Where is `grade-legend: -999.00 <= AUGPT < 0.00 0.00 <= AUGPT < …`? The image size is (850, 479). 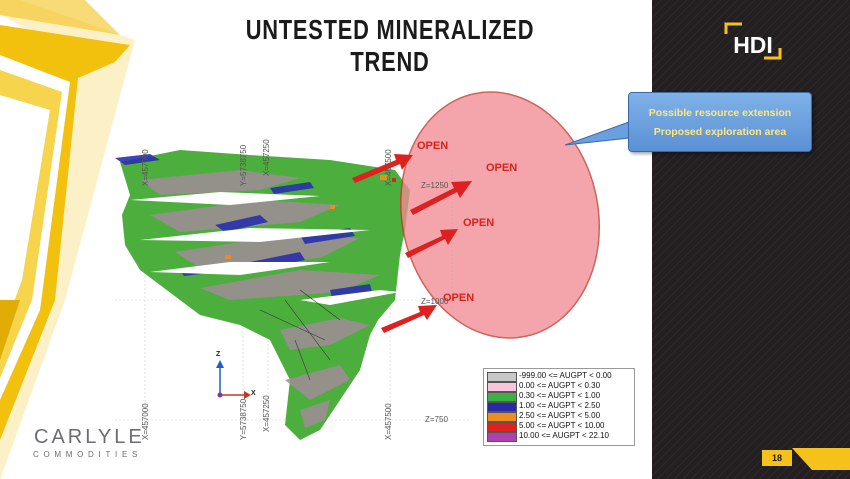 grade-legend: -999.00 <= AUGPT < 0.00 0.00 <= AUGPT < … is located at coordinates (559, 407).